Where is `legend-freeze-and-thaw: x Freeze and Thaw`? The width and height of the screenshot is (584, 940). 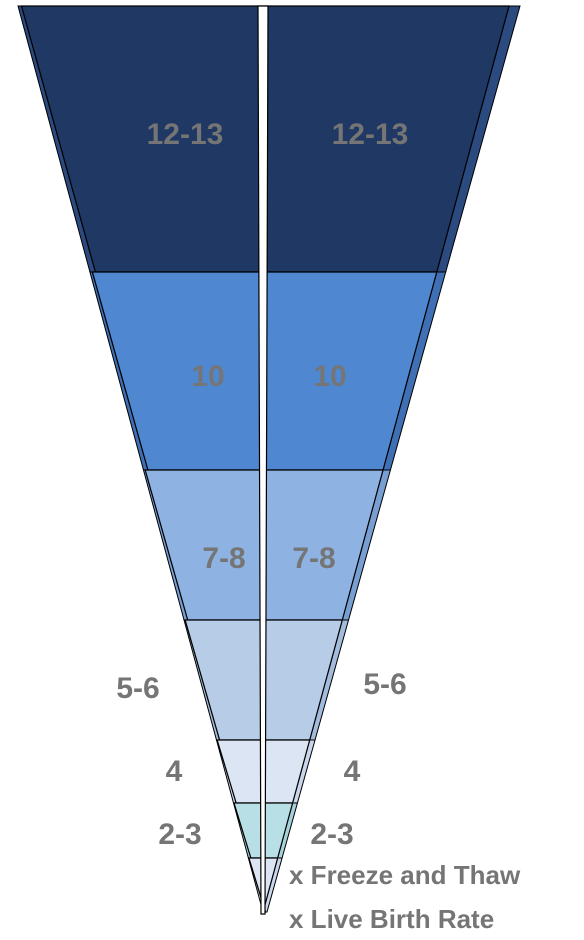 legend-freeze-and-thaw: x Freeze and Thaw is located at coordinates (405, 875).